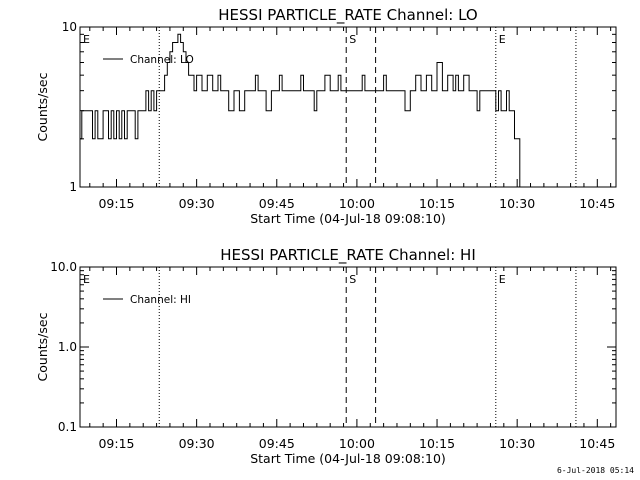  I want to click on y-tick-label: 1, so click(73, 187).